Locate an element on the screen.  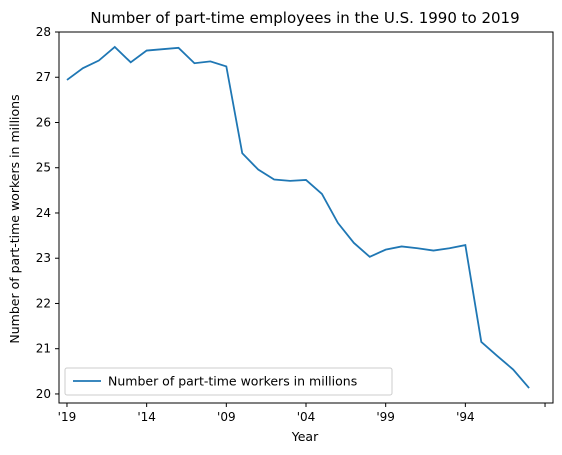
y-tick-label: 25 is located at coordinates (43, 168).